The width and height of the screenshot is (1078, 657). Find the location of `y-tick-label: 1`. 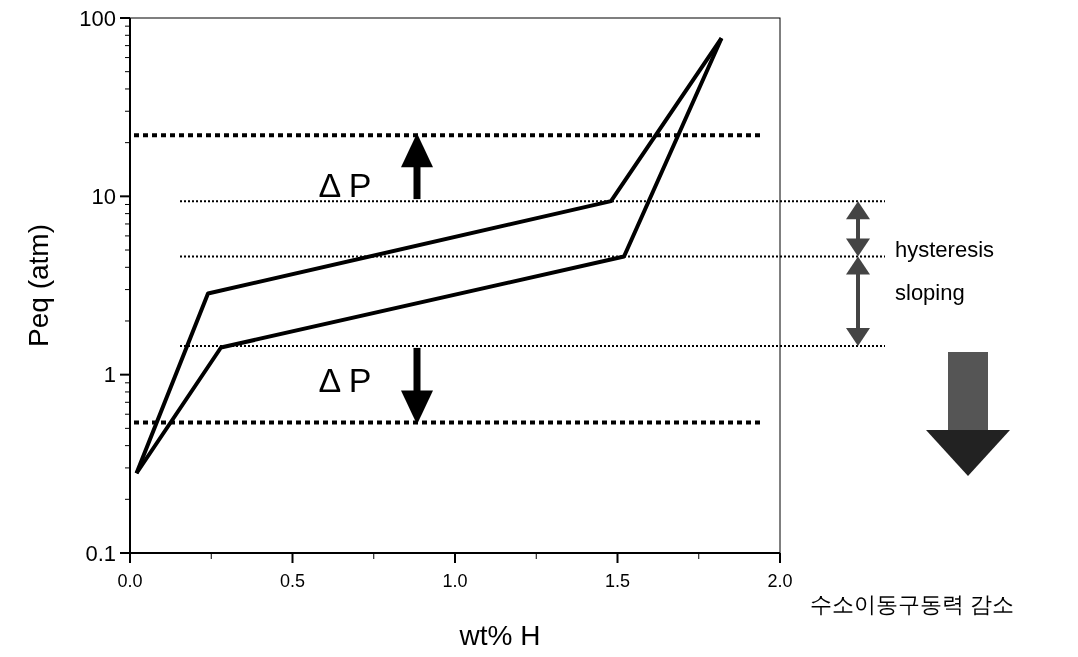

y-tick-label: 1 is located at coordinates (109, 375).